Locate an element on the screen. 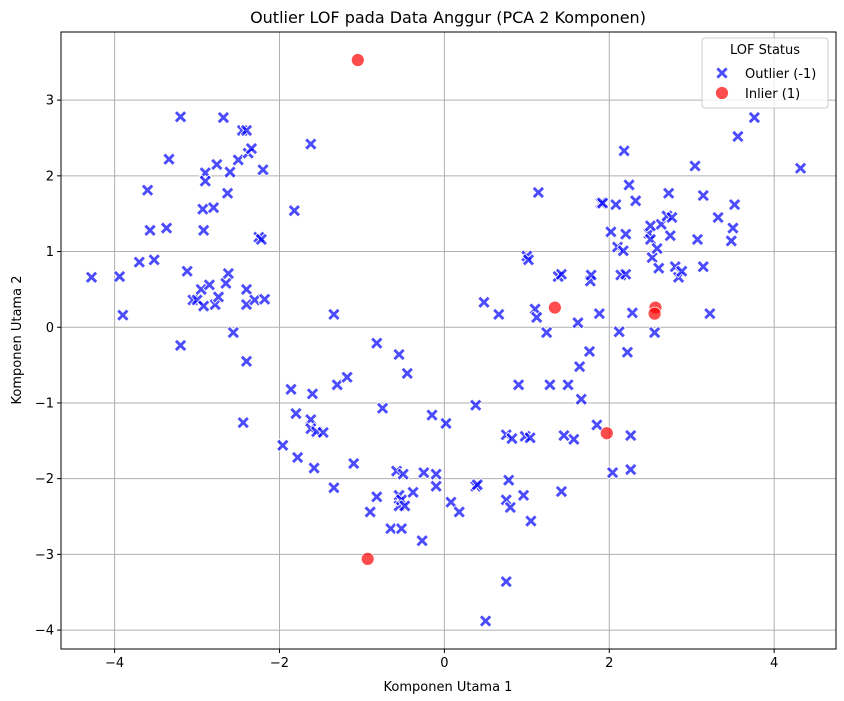  legend-title: LOF Status is located at coordinates (765, 50).